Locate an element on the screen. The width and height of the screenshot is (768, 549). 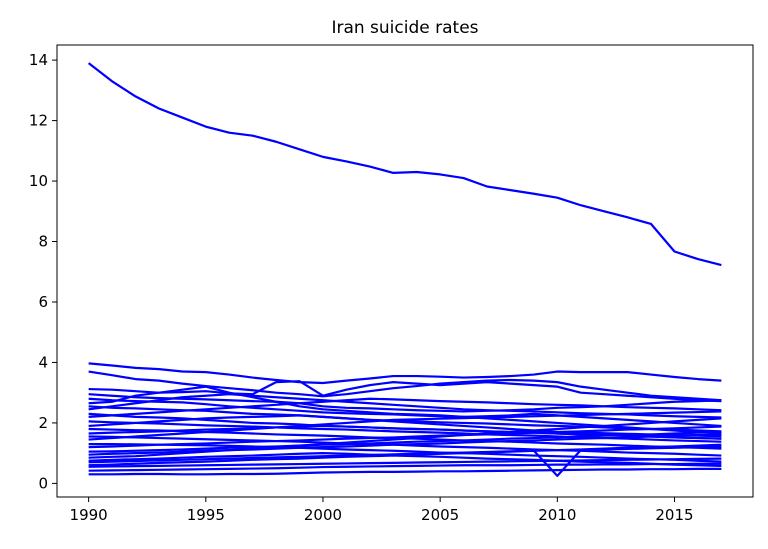
y-tick-label: 4 is located at coordinates (43, 362).